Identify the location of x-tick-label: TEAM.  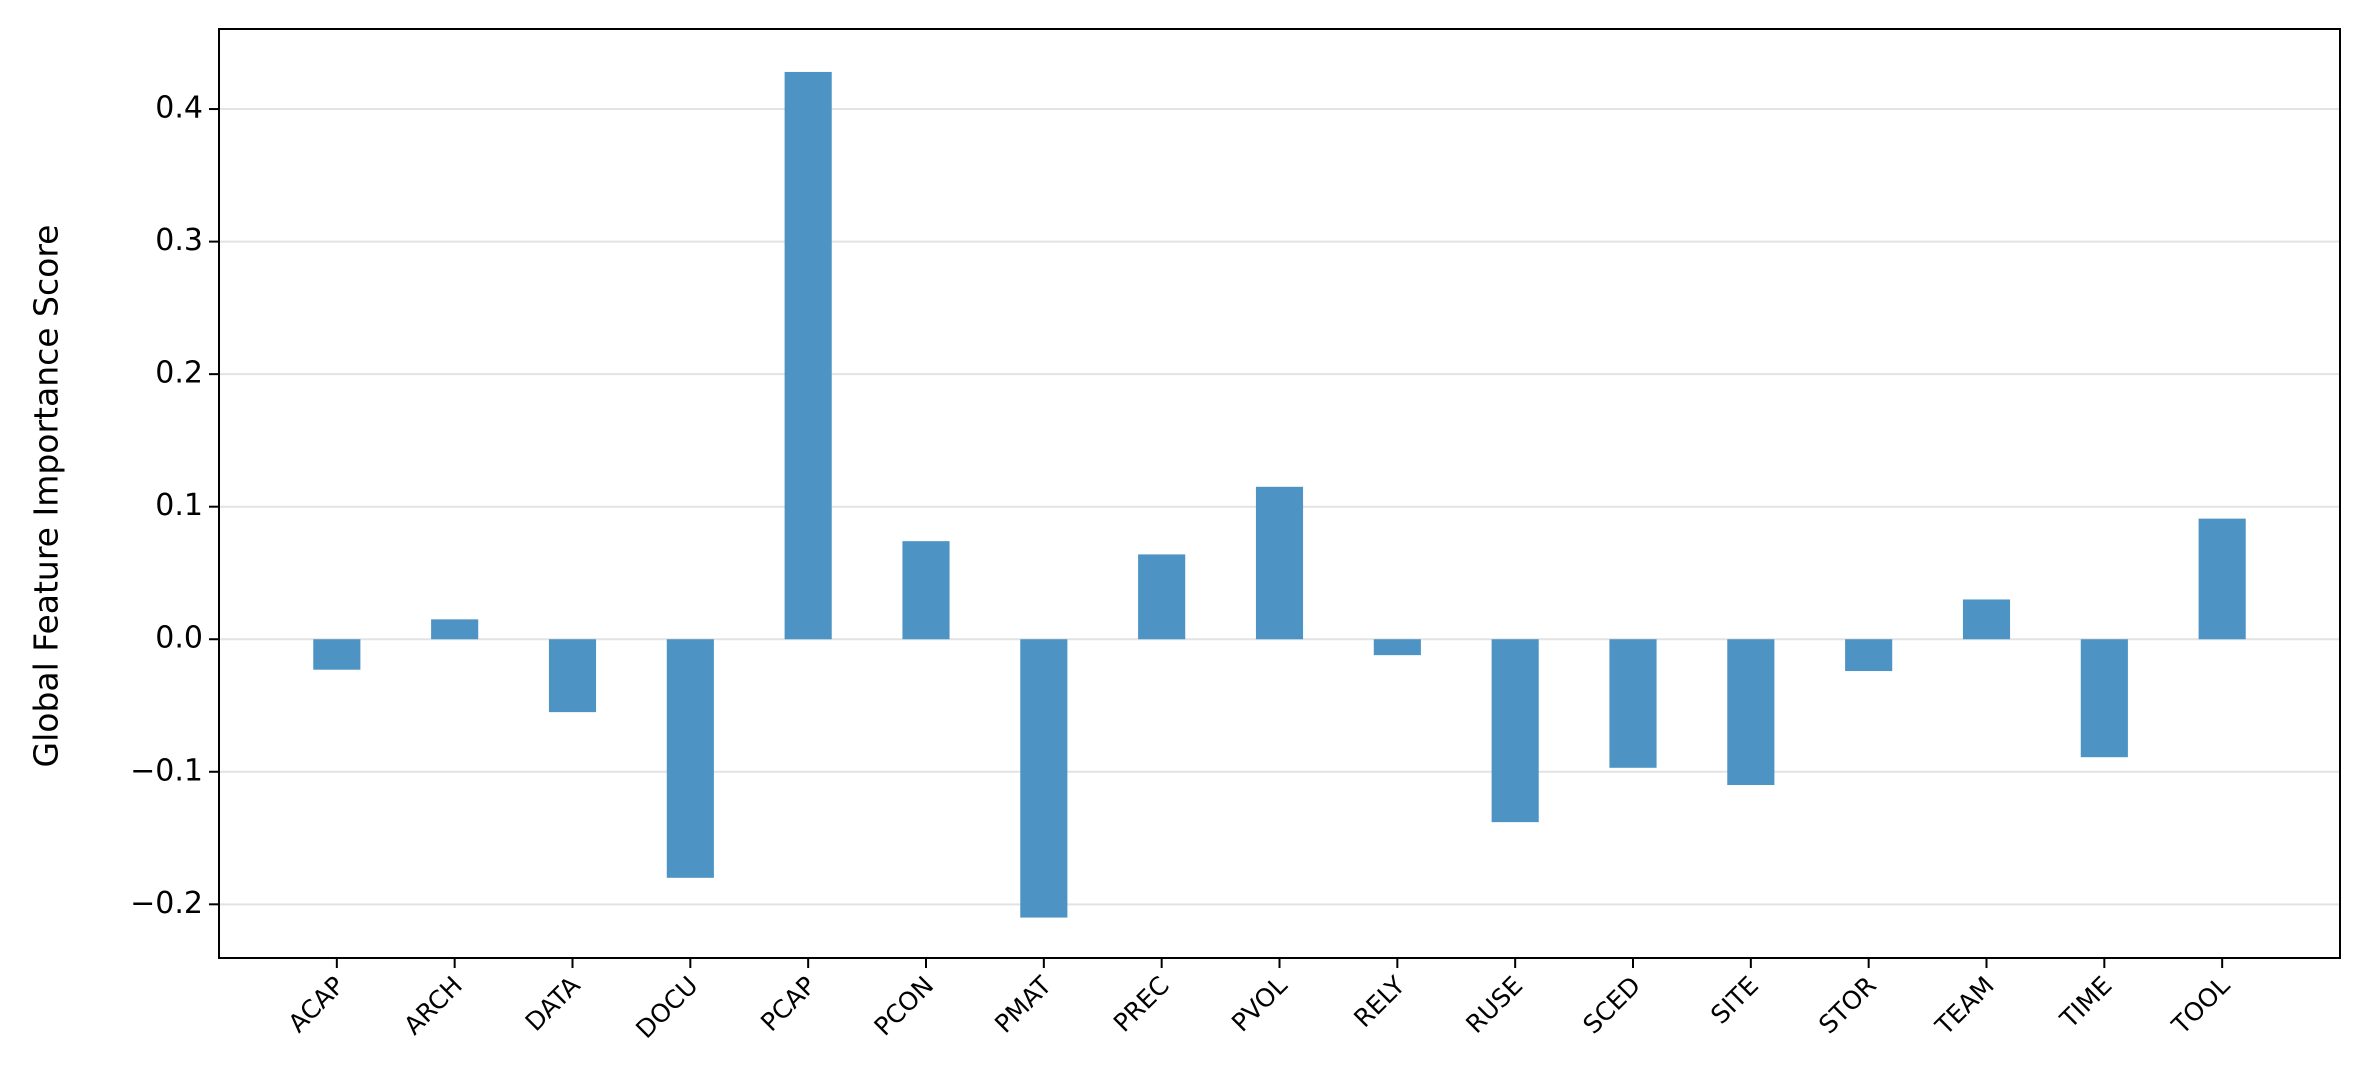
(1964, 1006).